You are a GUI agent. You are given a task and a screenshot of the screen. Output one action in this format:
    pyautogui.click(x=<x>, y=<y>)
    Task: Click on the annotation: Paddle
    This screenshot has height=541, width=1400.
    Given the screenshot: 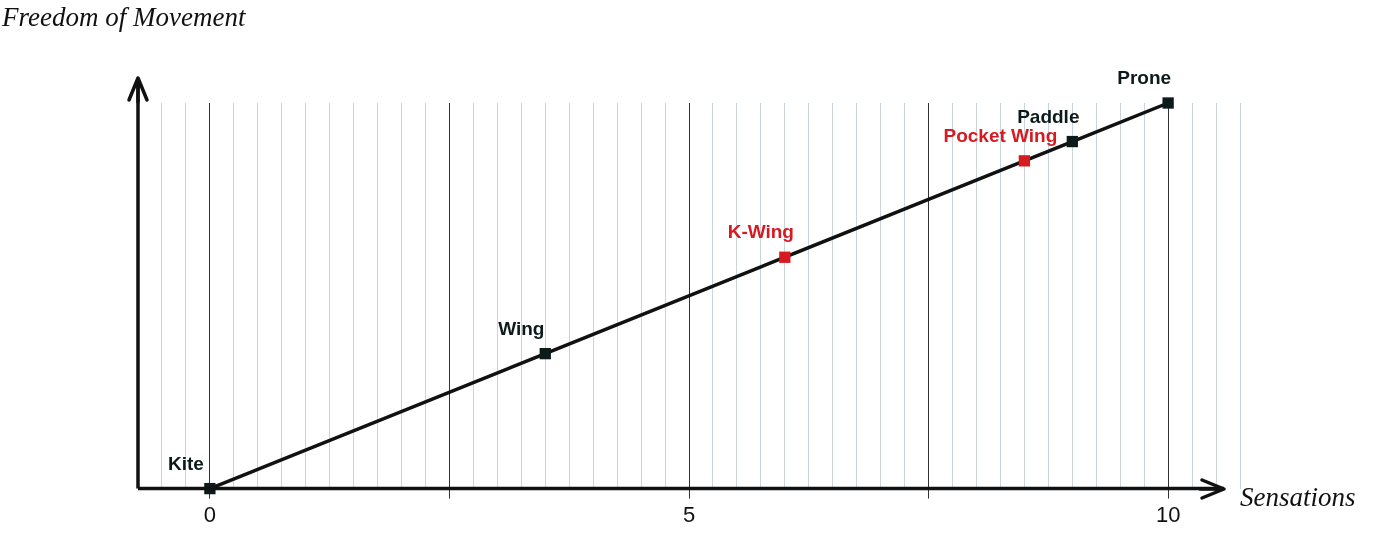 What is the action you would take?
    pyautogui.click(x=1048, y=116)
    